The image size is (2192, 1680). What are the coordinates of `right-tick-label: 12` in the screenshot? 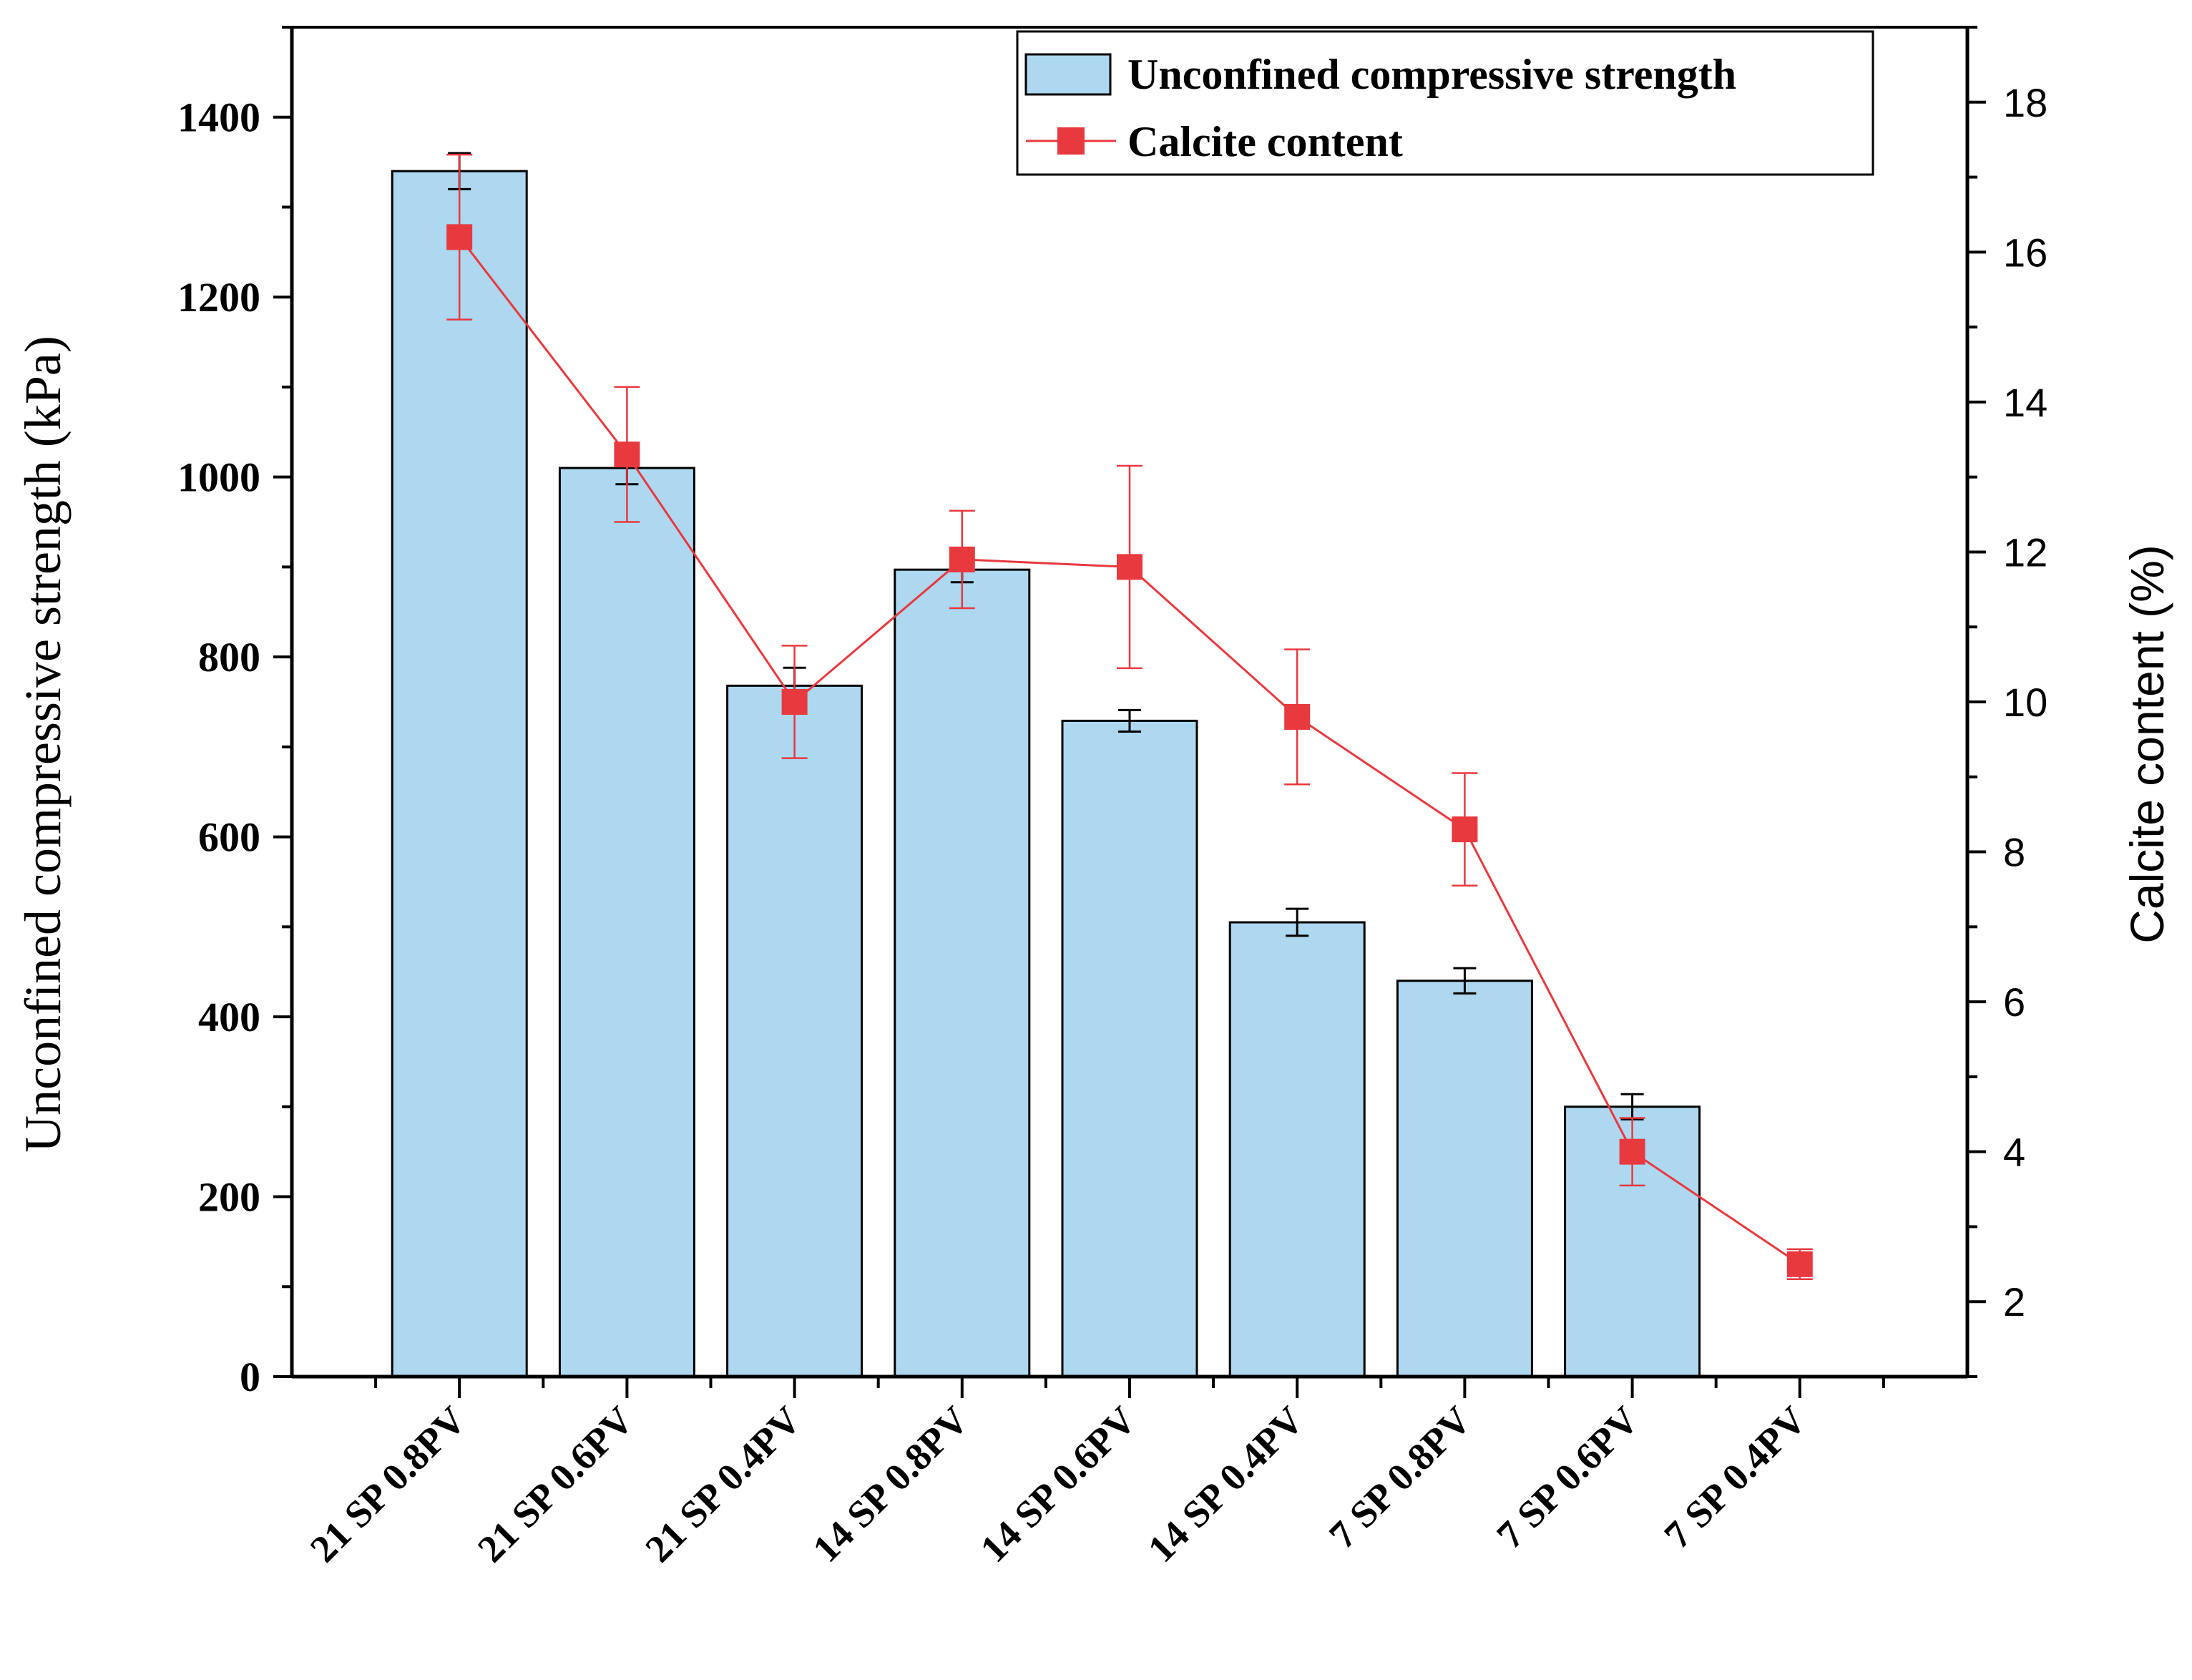 It's located at (2025, 552).